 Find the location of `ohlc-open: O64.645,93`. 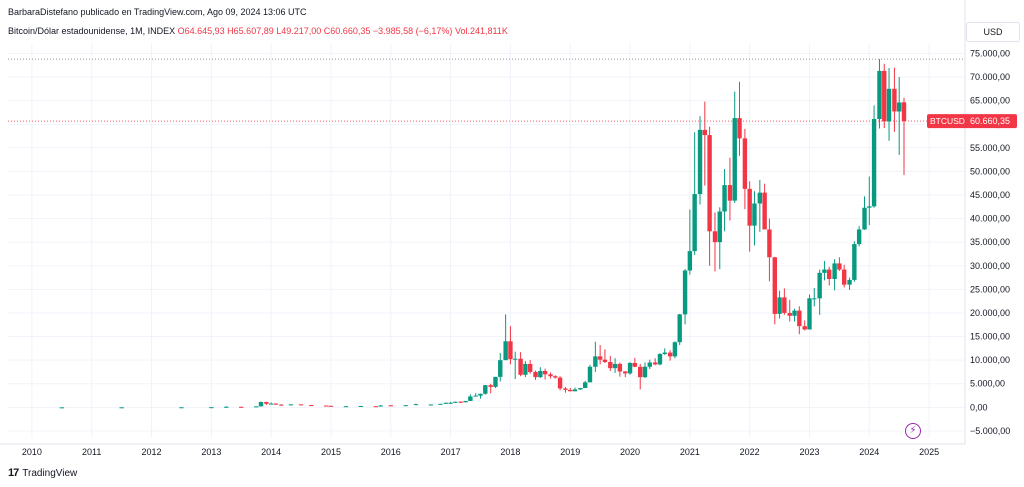

ohlc-open: O64.645,93 is located at coordinates (201, 31).